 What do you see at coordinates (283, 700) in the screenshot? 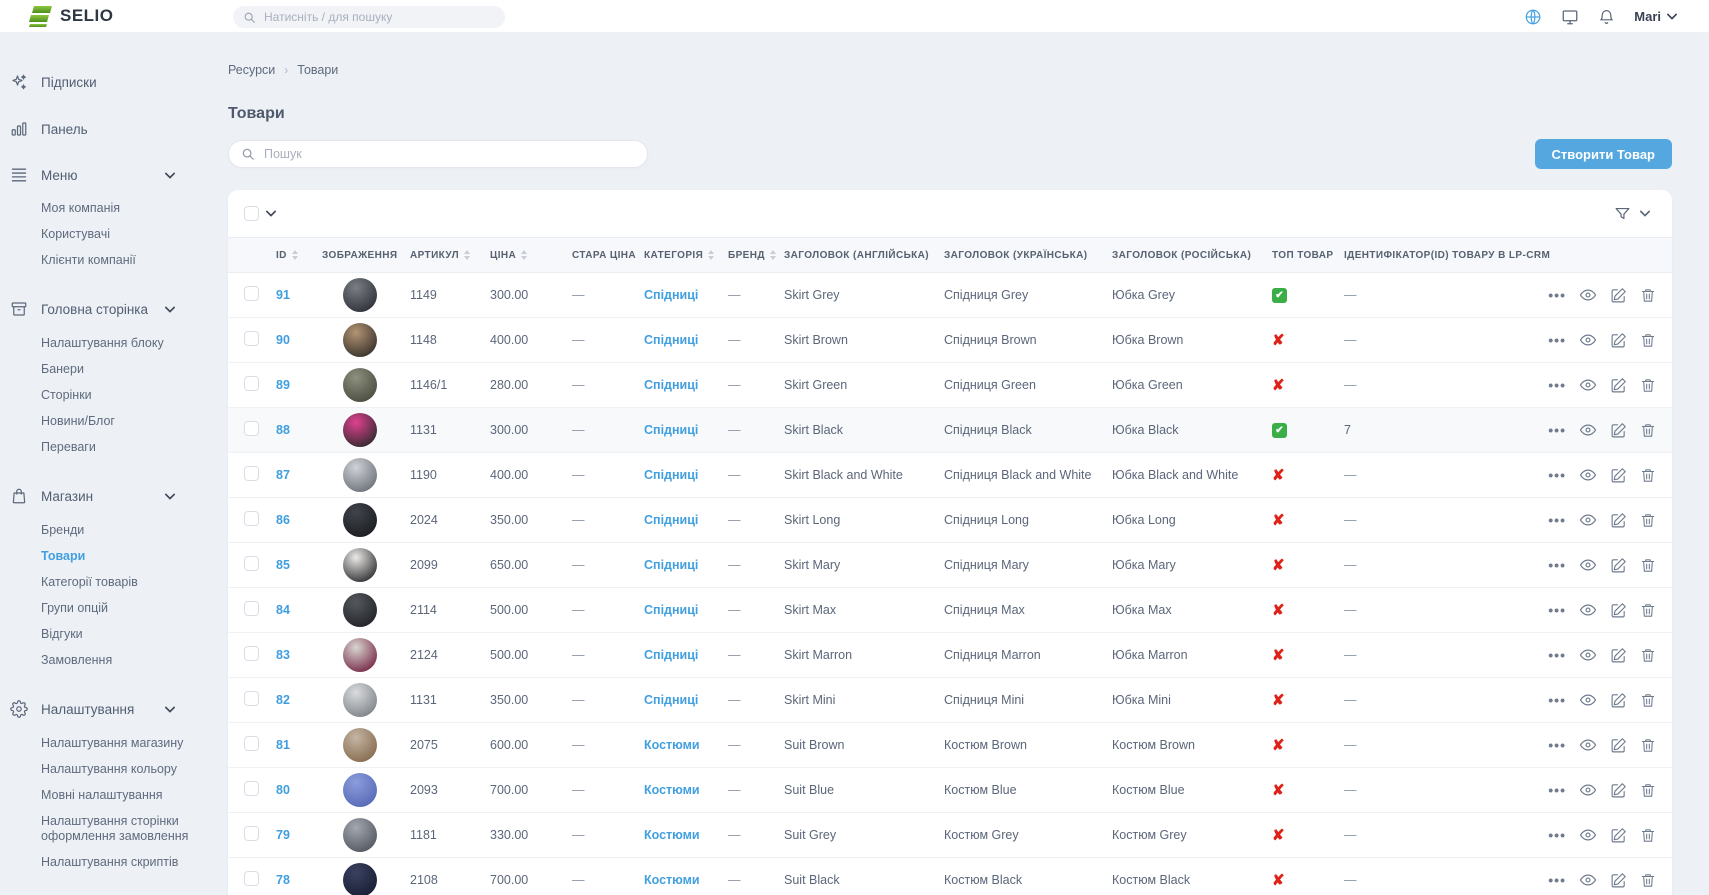
I see `product-id-link: 82` at bounding box center [283, 700].